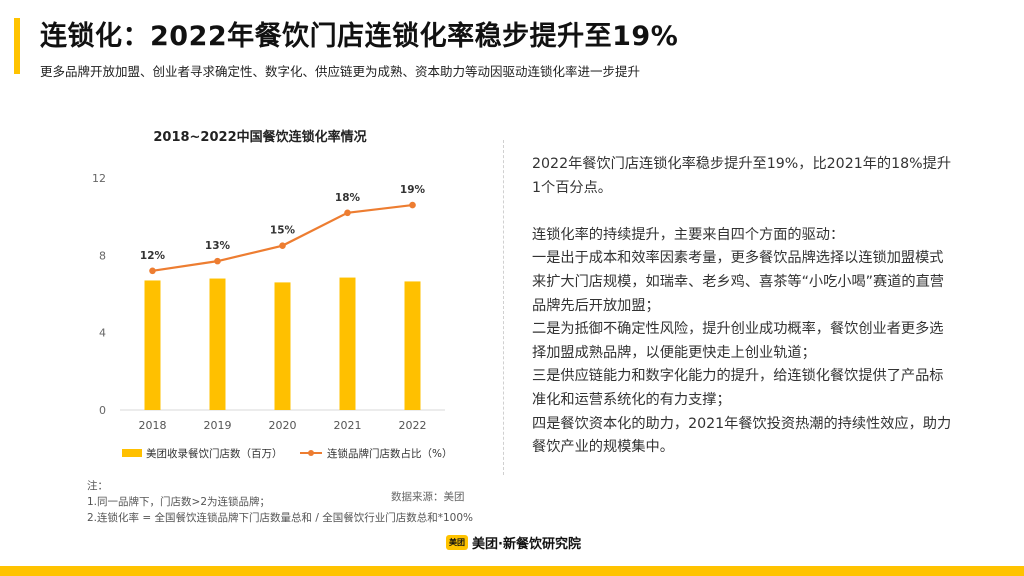  I want to click on x-tick-label: 2018, so click(153, 425).